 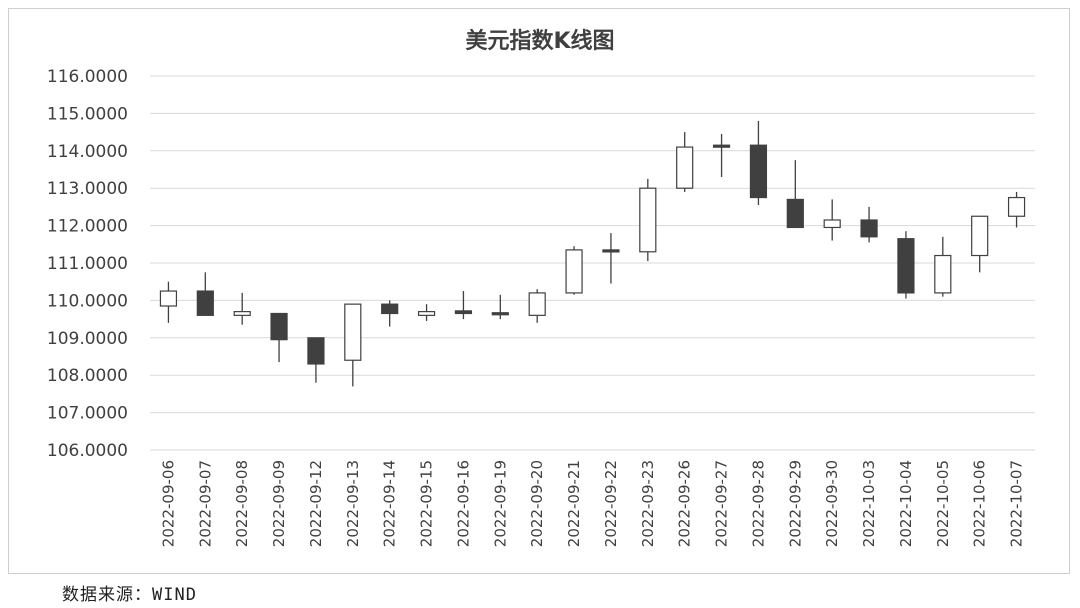 What do you see at coordinates (1017, 503) in the screenshot?
I see `x-tick-label: 2022-10-07` at bounding box center [1017, 503].